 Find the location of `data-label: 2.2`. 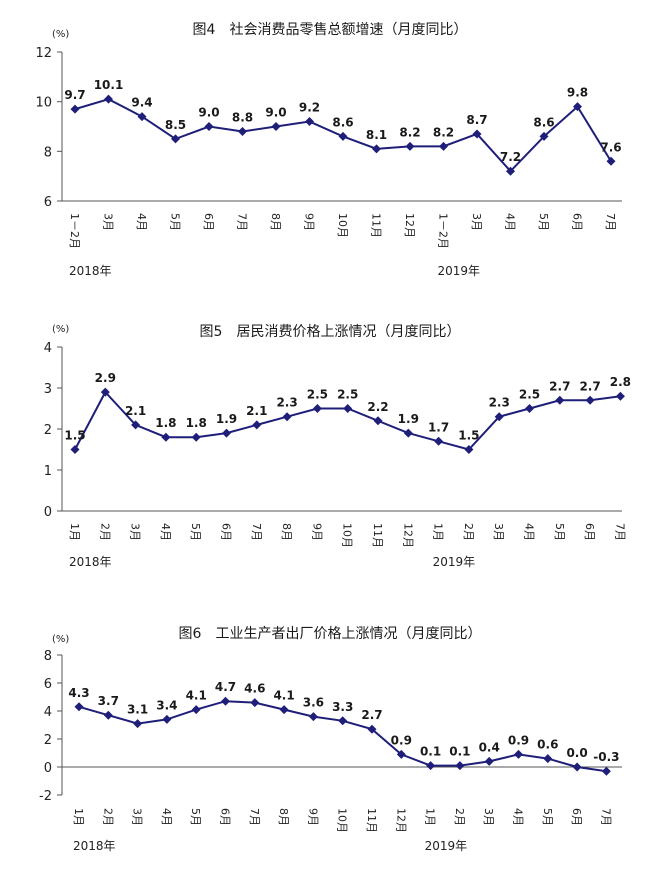

data-label: 2.2 is located at coordinates (377, 407).